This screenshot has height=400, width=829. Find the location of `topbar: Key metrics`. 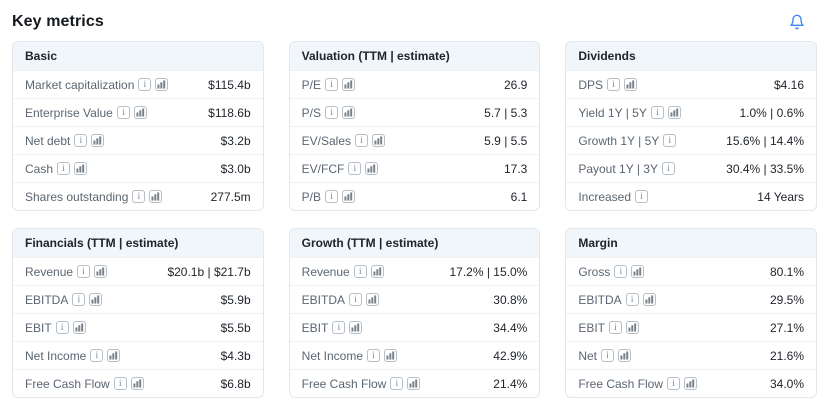

topbar: Key metrics is located at coordinates (414, 21).